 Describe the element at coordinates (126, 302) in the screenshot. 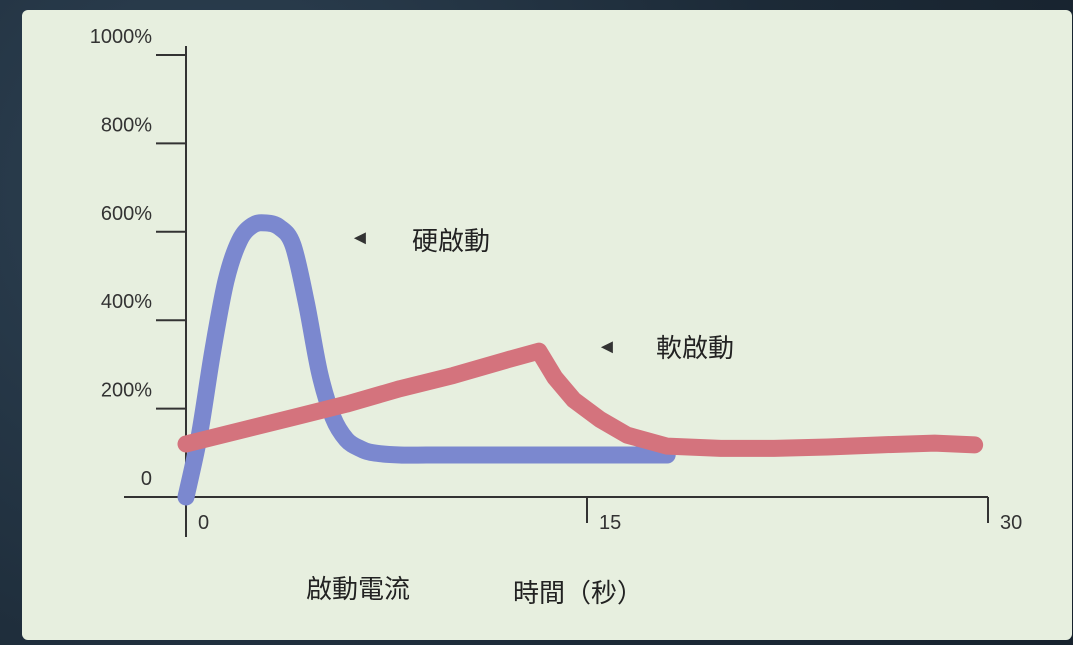

I see `y-tick-label: 400%` at that location.